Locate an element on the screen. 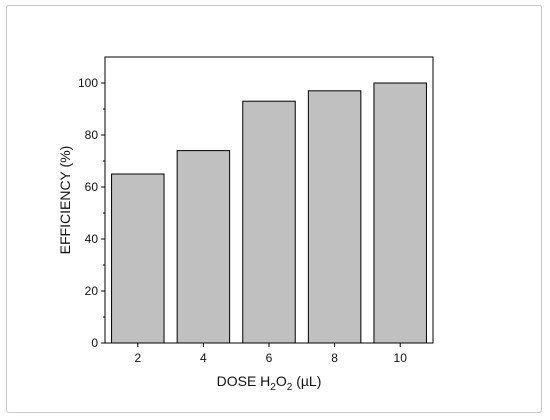 The height and width of the screenshot is (420, 550). x-tick-label-2: 2 is located at coordinates (137, 358).